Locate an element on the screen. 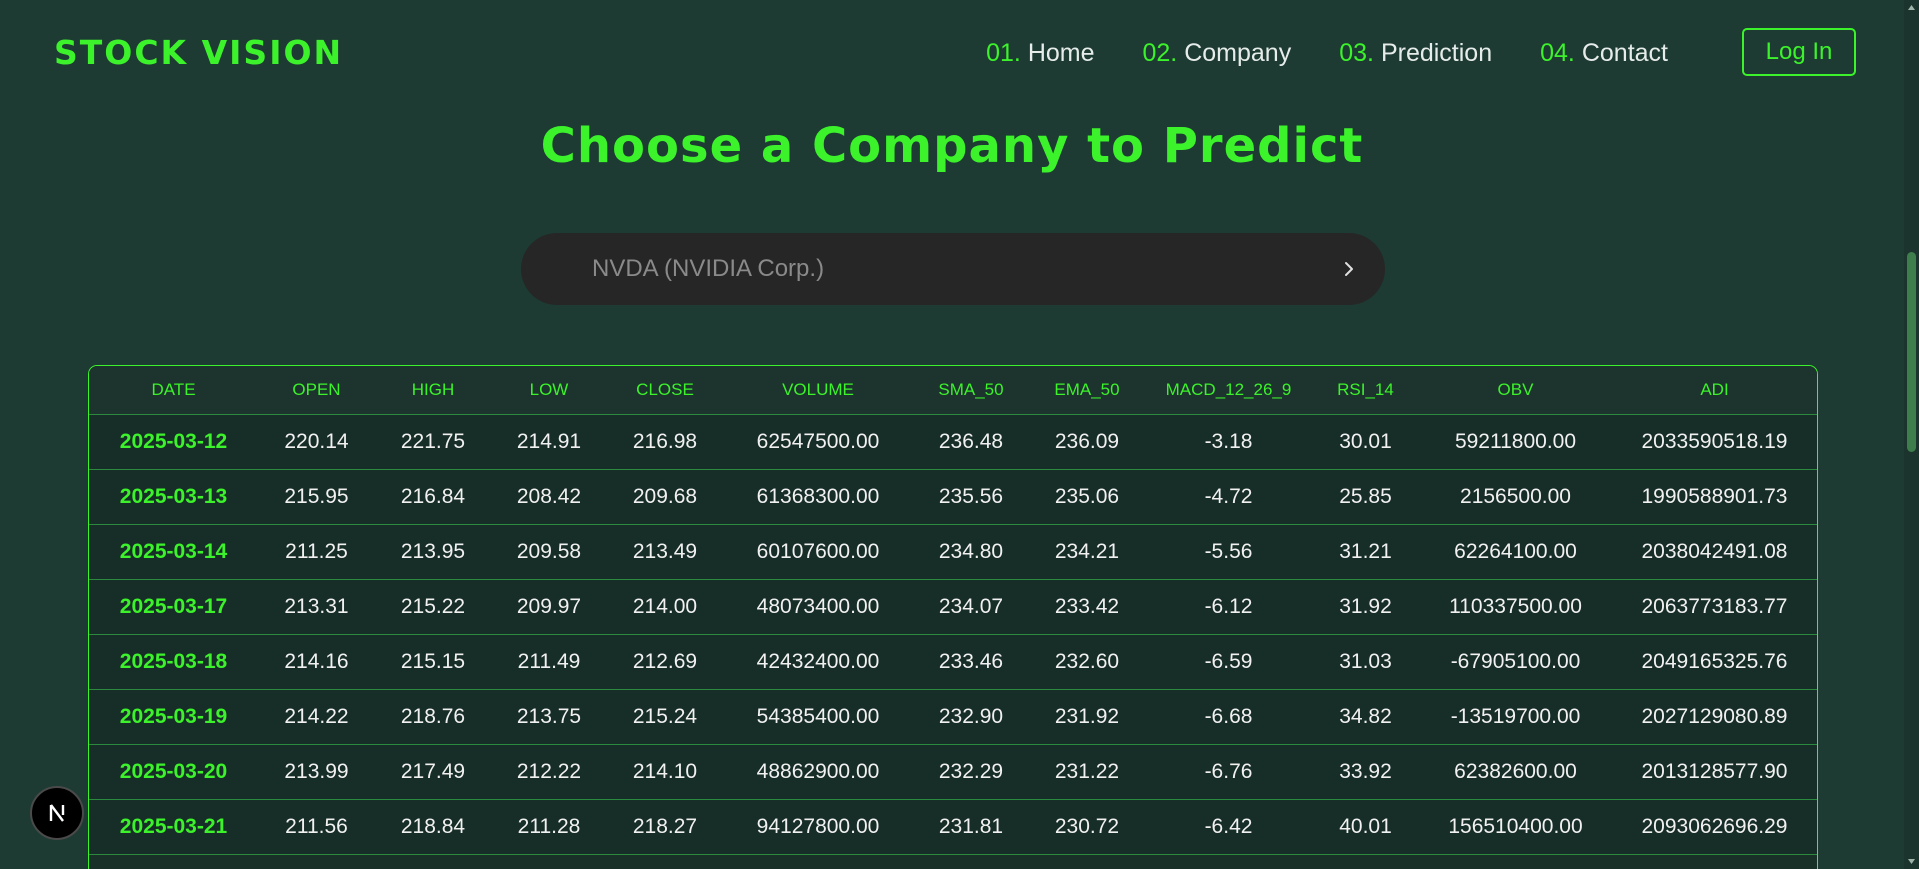 This screenshot has height=869, width=1919. table-cell: 211.49 is located at coordinates (549, 661).